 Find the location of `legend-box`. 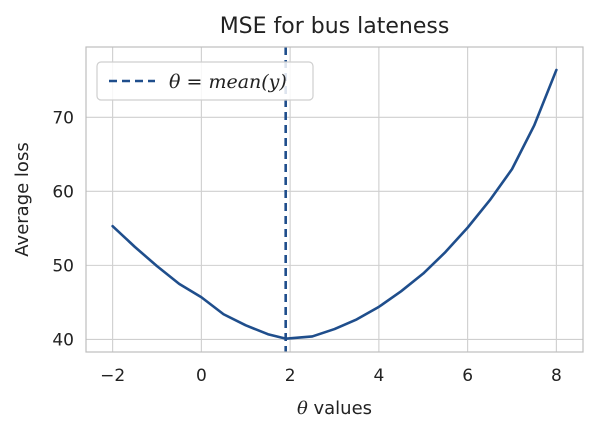

legend-box is located at coordinates (205, 81).